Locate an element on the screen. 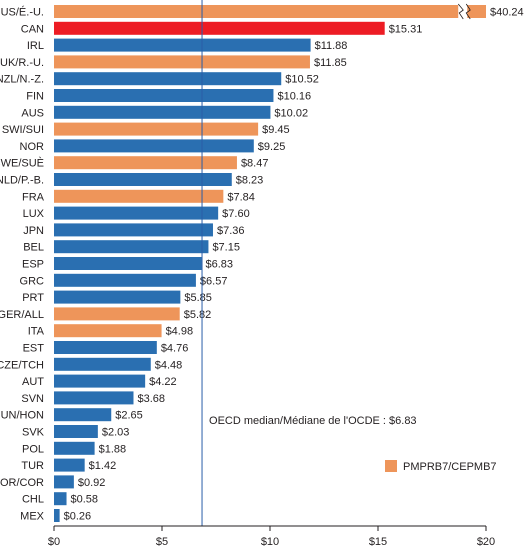 The width and height of the screenshot is (529, 559). category-label-swe-su: SWE/SUÈ is located at coordinates (22, 163).